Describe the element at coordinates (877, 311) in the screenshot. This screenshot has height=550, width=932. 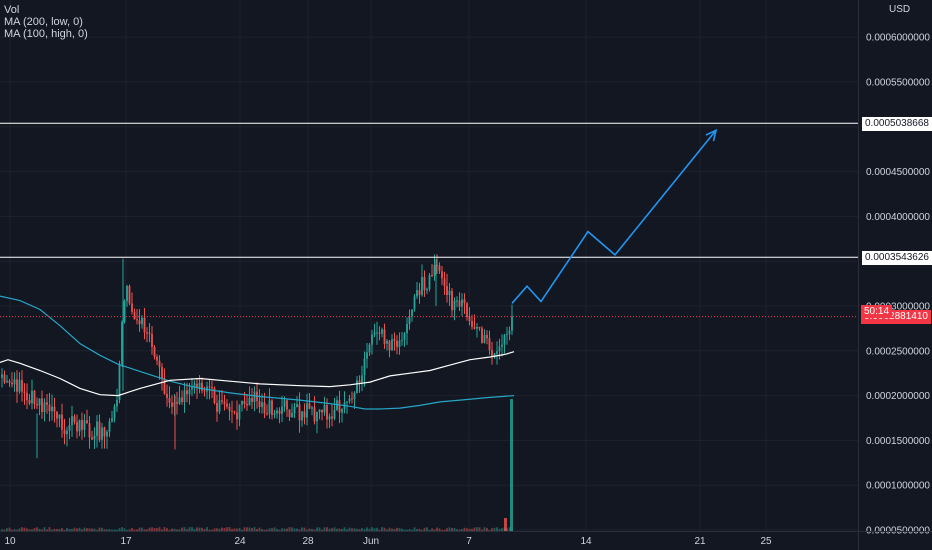
I see `bar-countdown: 50:14` at that location.